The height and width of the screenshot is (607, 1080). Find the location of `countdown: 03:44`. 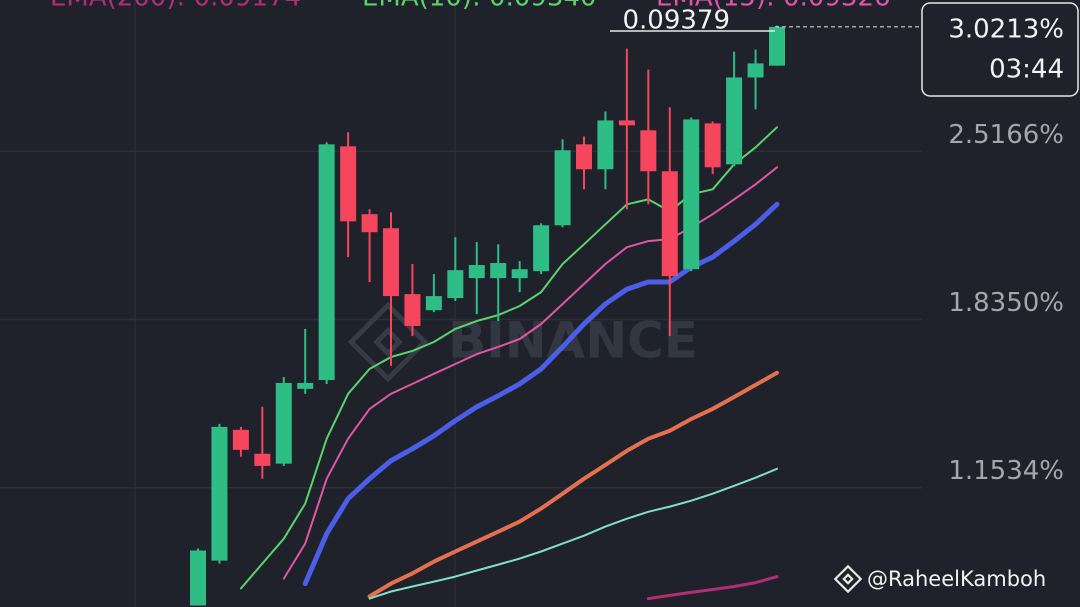

countdown: 03:44 is located at coordinates (1026, 70).